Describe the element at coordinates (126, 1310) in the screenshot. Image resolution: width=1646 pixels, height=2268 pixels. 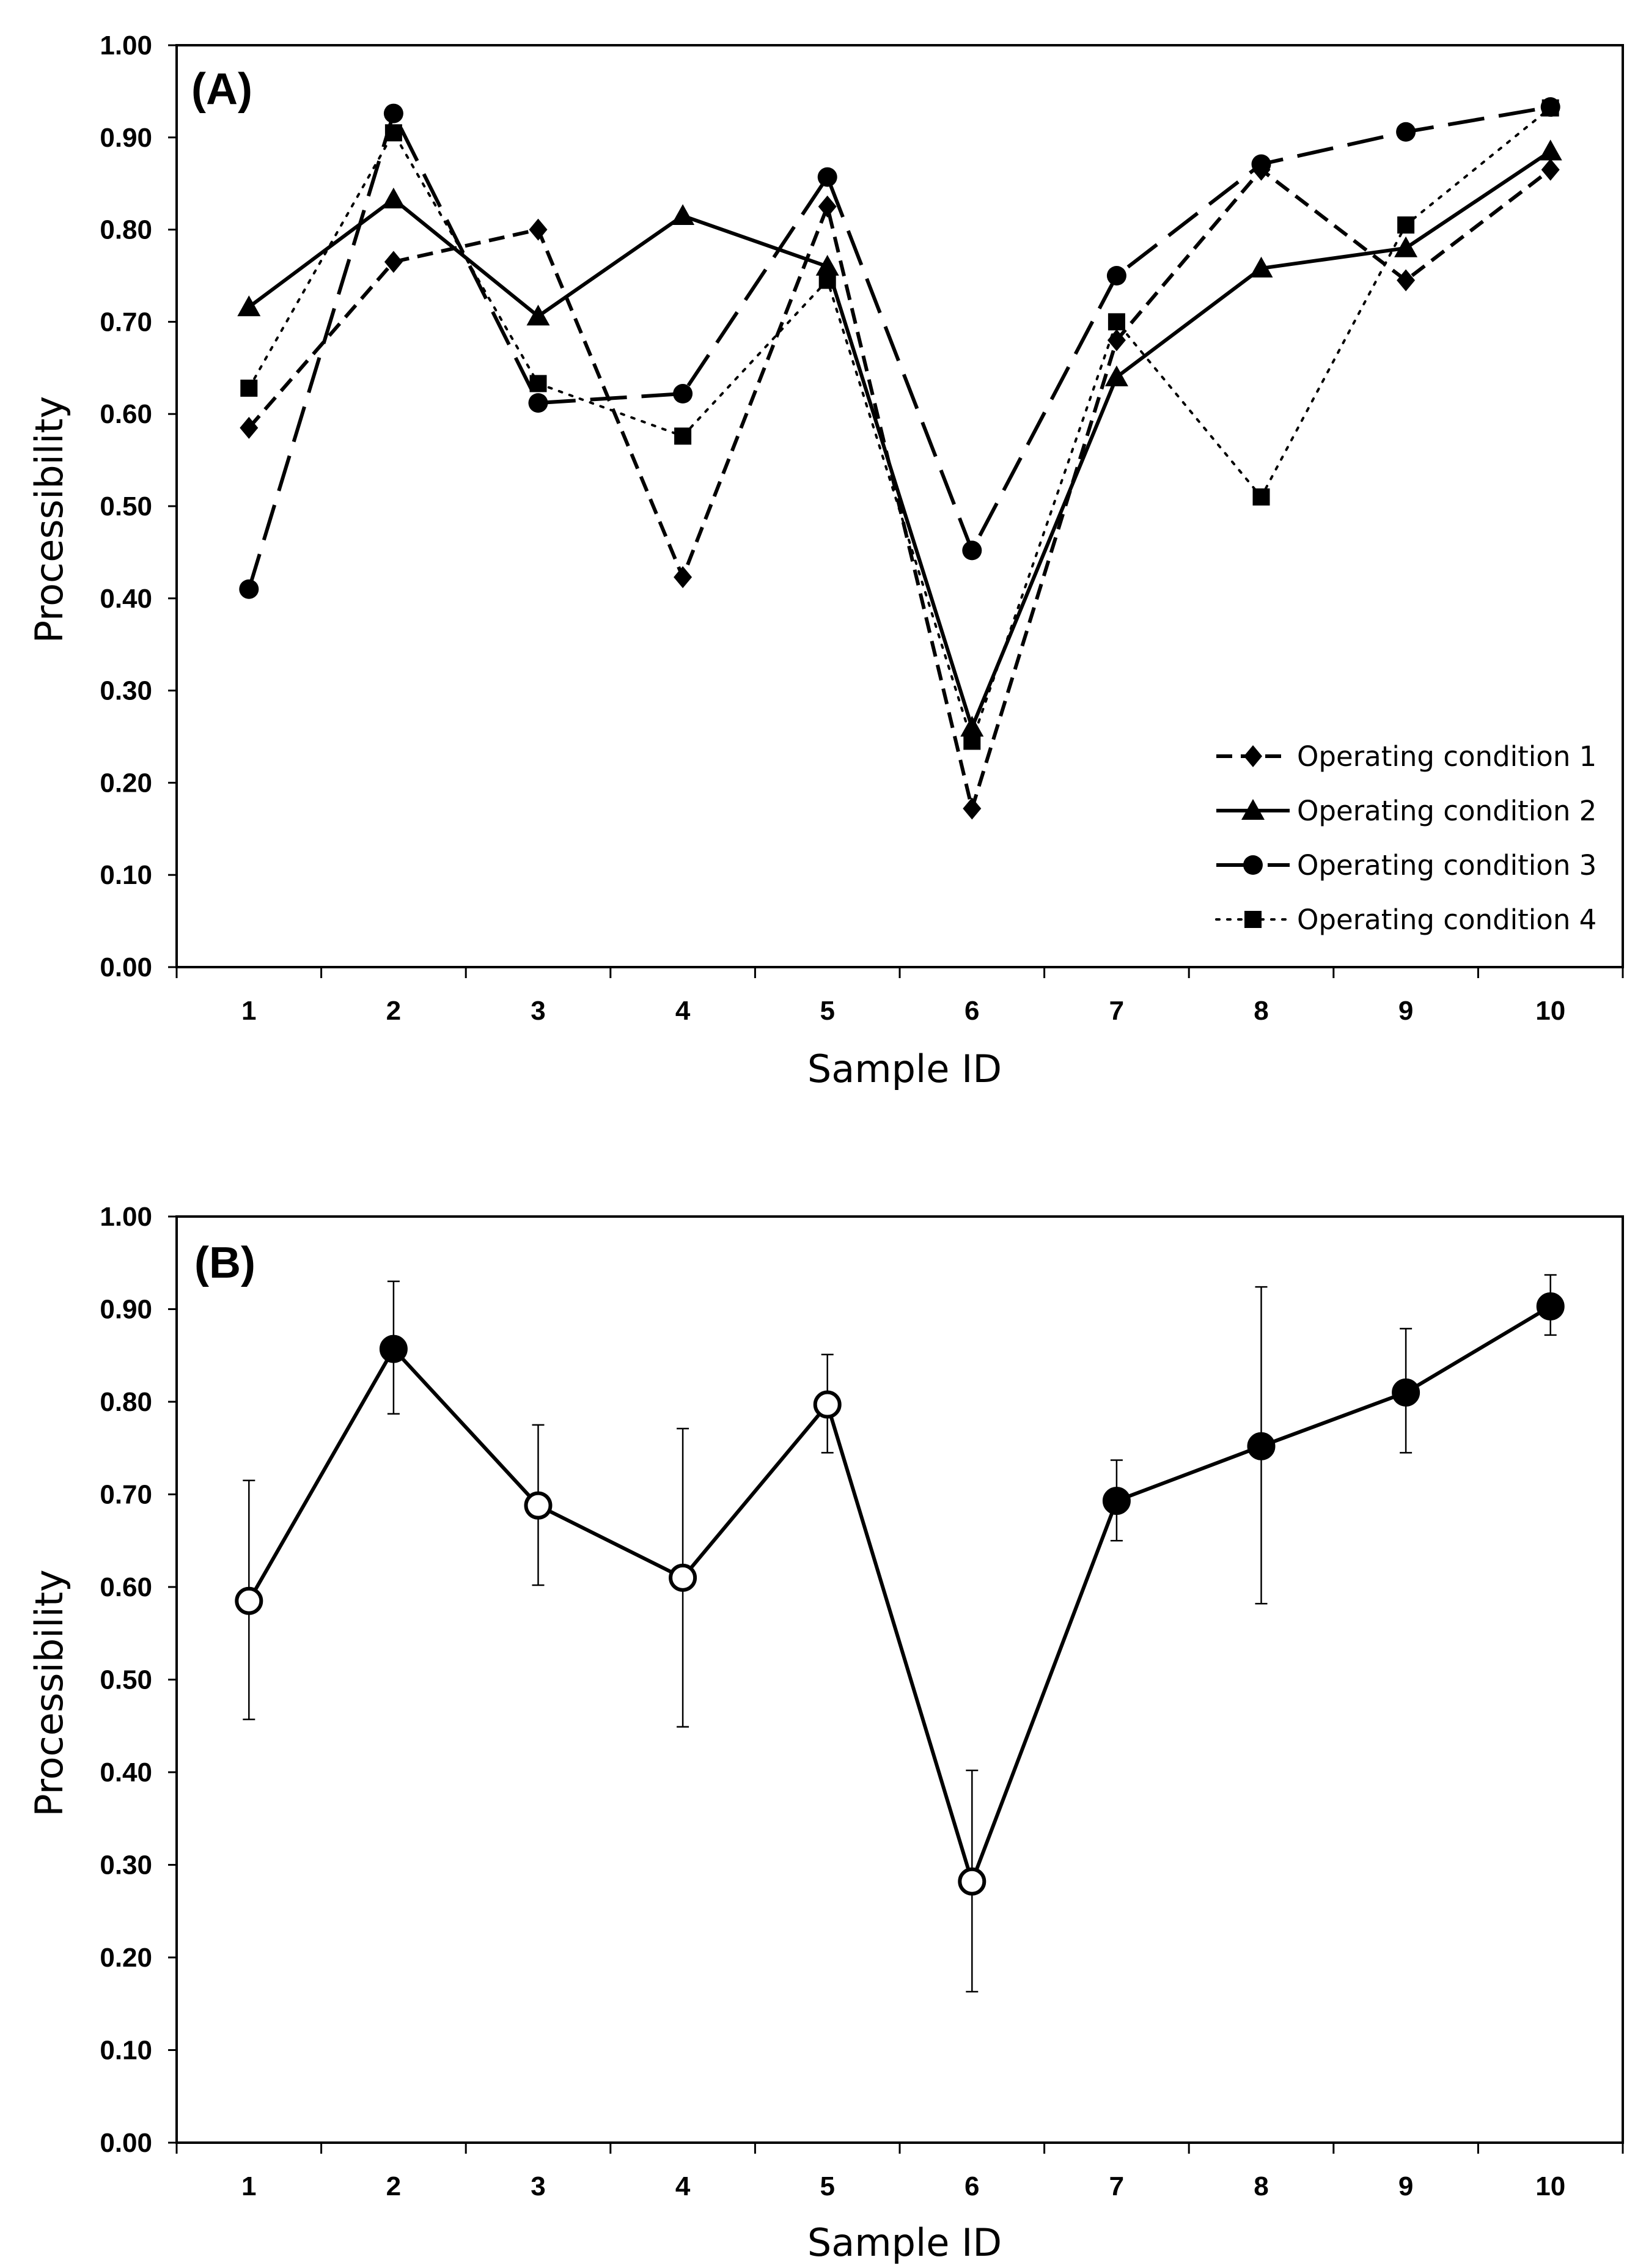
I see `y-tick-label: 0.90` at that location.